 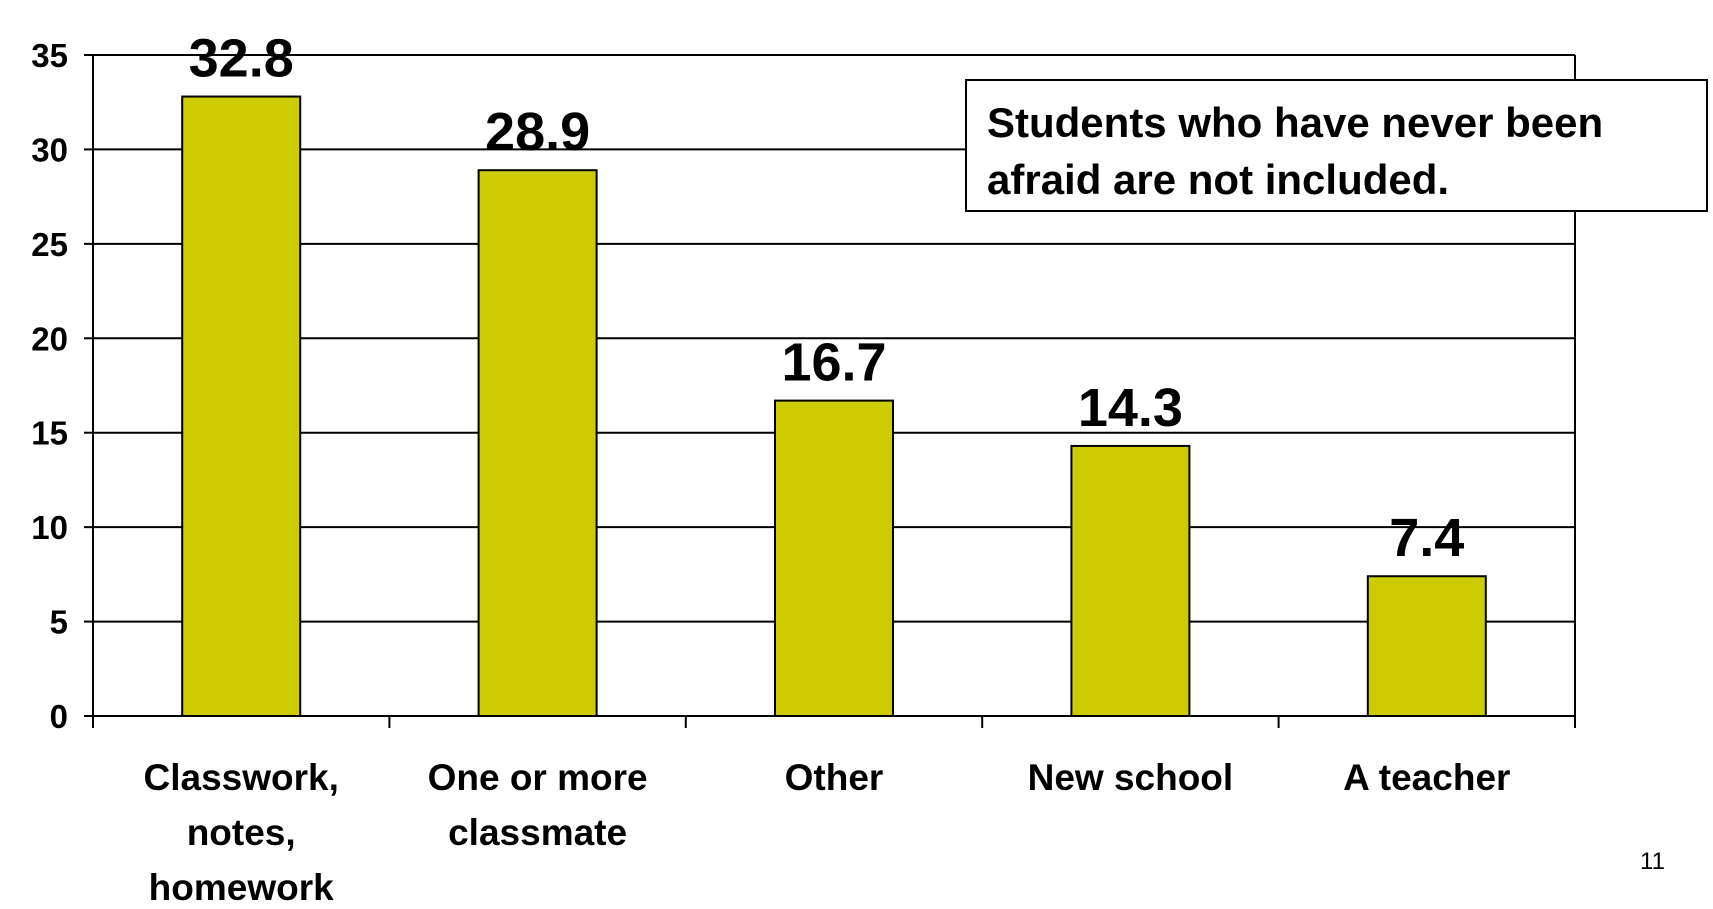 I want to click on category-label-0-line-1: notes,, so click(x=241, y=832).